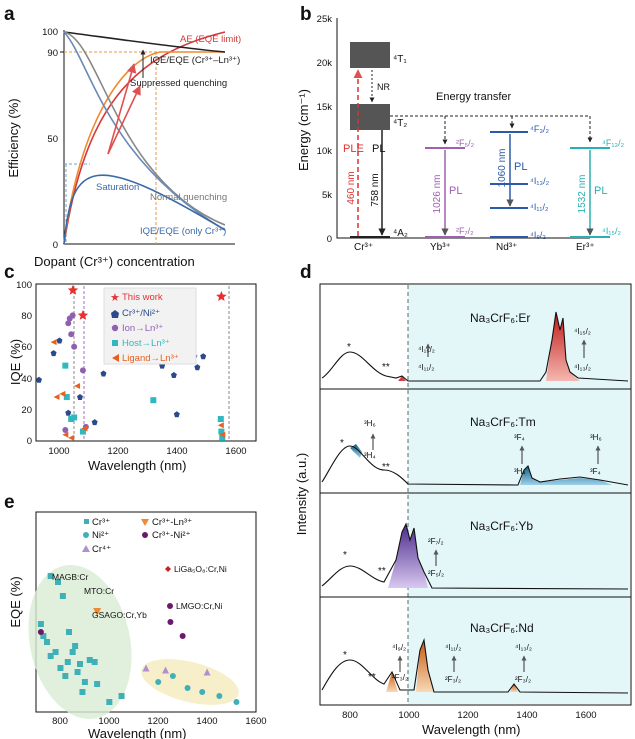 The height and width of the screenshot is (739, 635). What do you see at coordinates (471, 729) in the screenshot?
I see `d-xlabel: Wavelength (nm)` at bounding box center [471, 729].